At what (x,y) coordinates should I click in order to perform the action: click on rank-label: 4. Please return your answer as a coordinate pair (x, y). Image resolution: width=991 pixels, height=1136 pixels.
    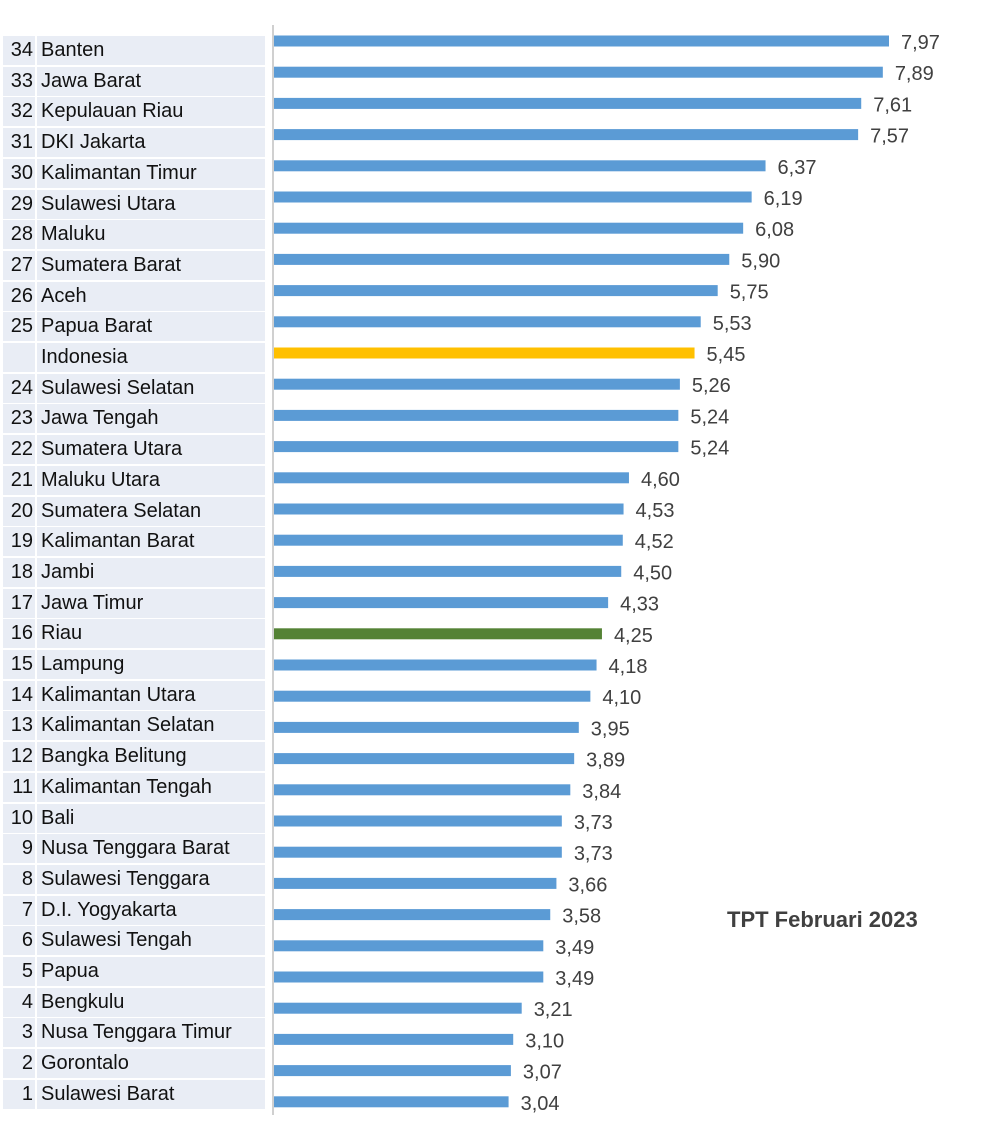
    Looking at the image, I should click on (19, 1002).